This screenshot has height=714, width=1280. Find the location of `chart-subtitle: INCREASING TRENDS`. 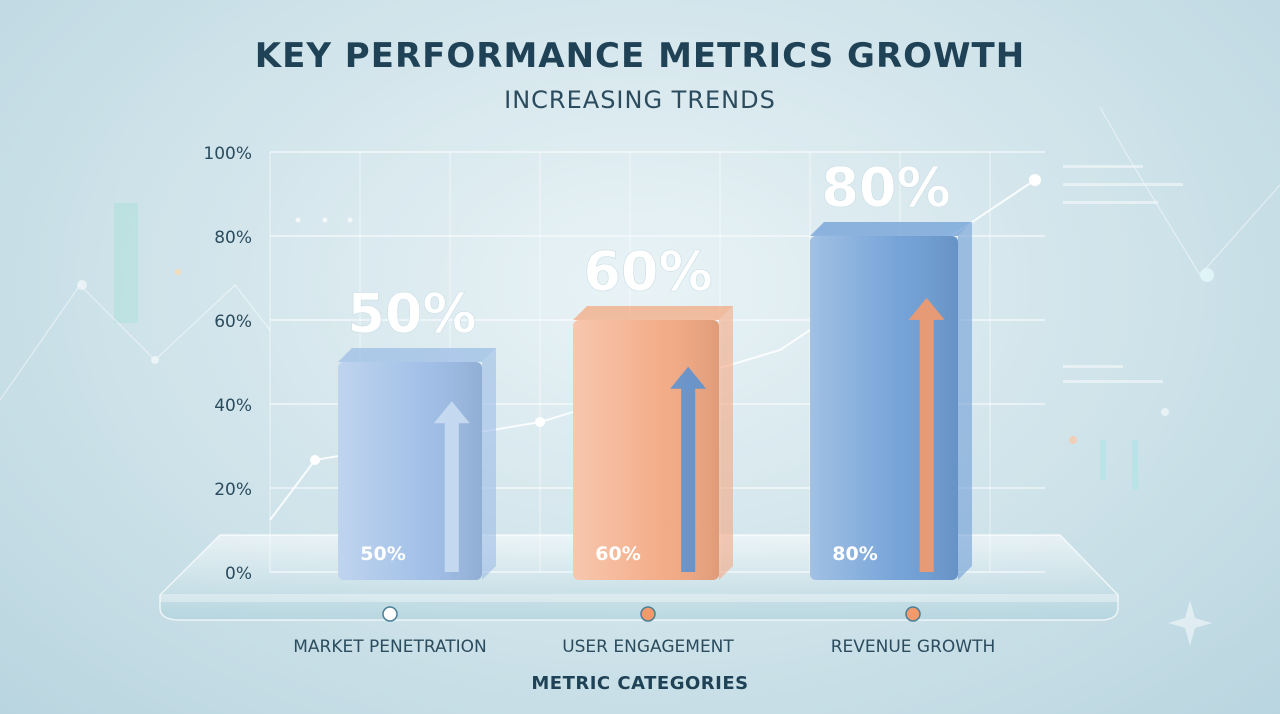

chart-subtitle: INCREASING TRENDS is located at coordinates (640, 100).